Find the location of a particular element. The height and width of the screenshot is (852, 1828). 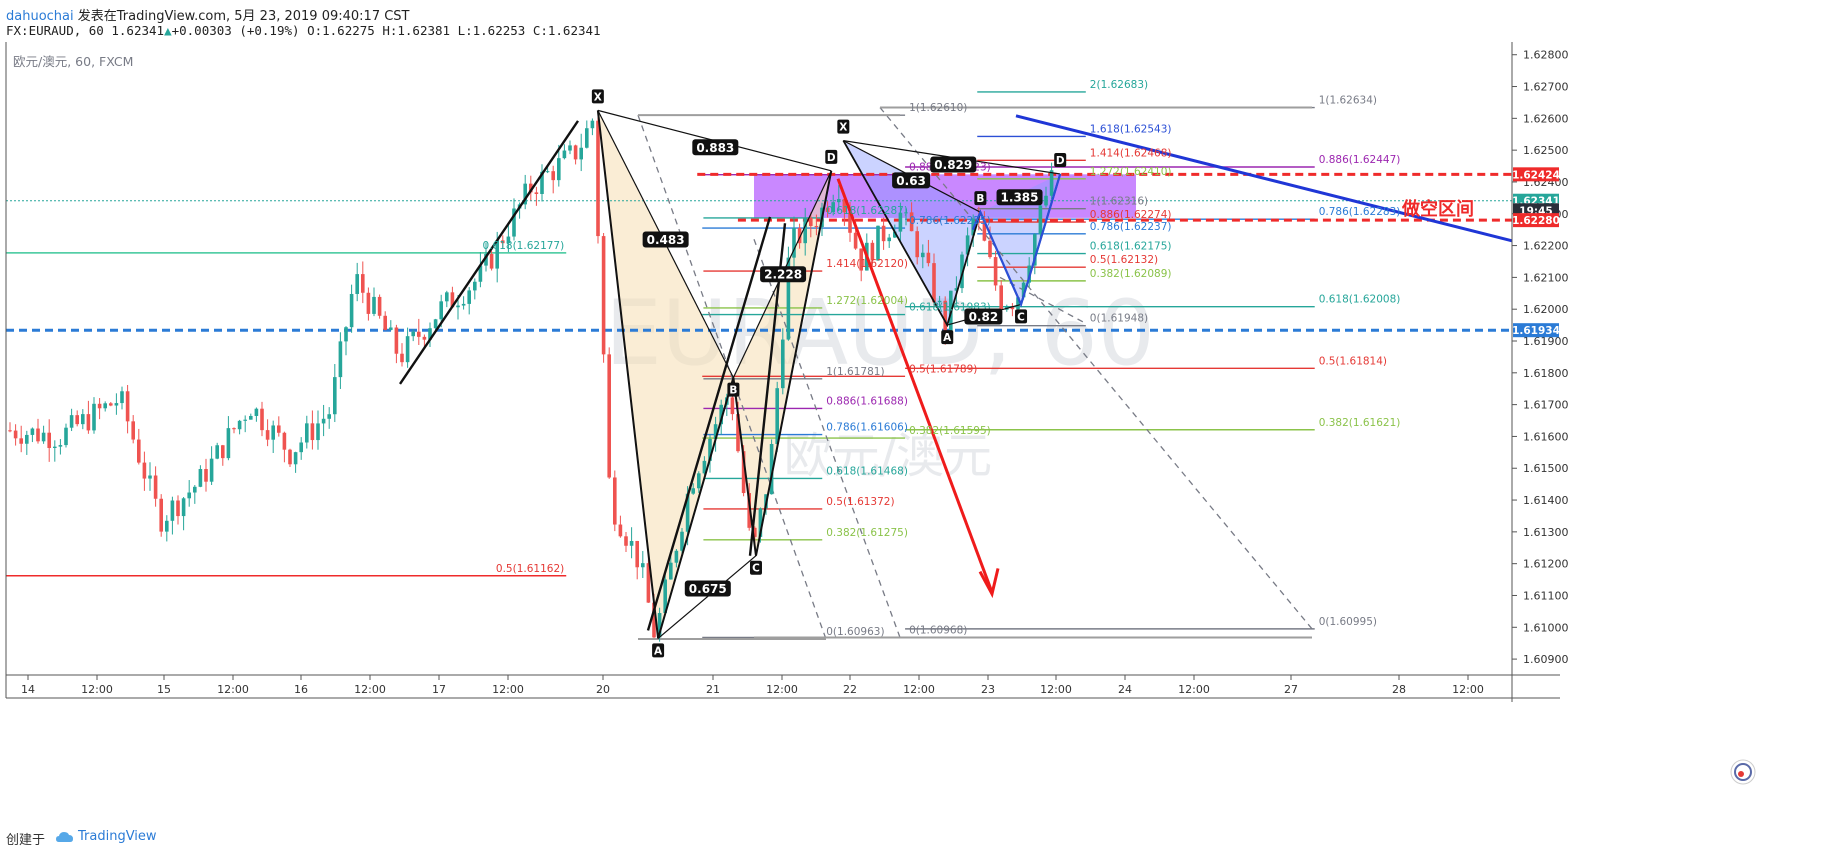

fib-level-label: 1(1.62316) is located at coordinates (1119, 202).